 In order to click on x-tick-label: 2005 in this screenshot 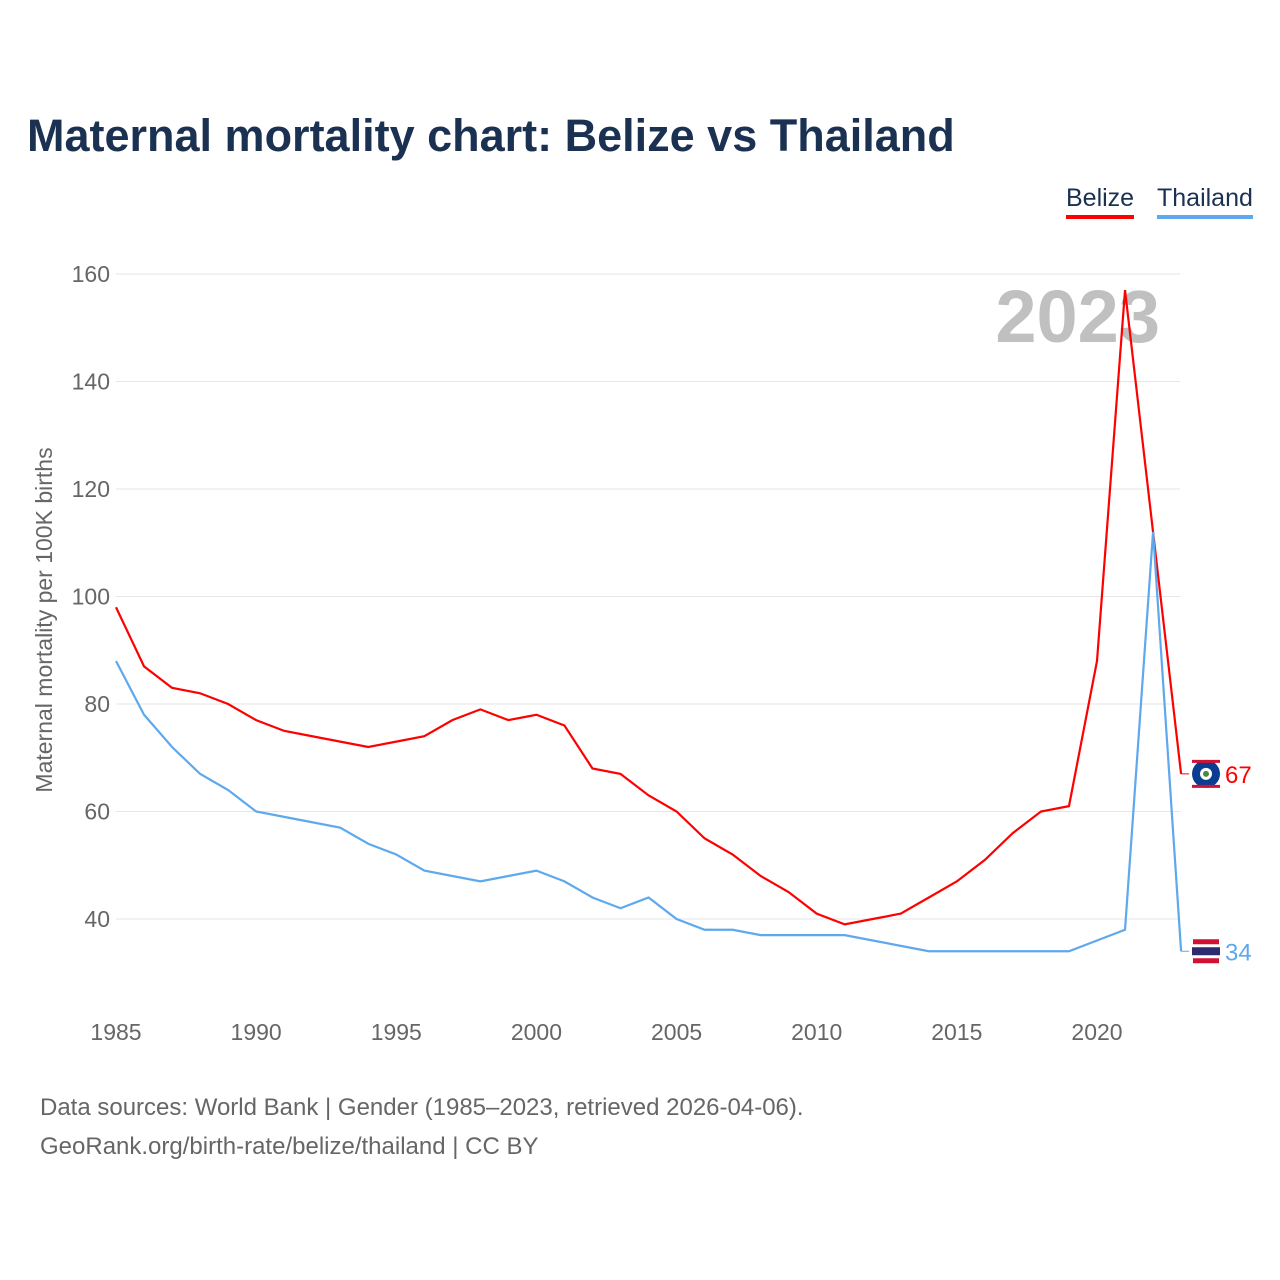, I will do `click(676, 1032)`.